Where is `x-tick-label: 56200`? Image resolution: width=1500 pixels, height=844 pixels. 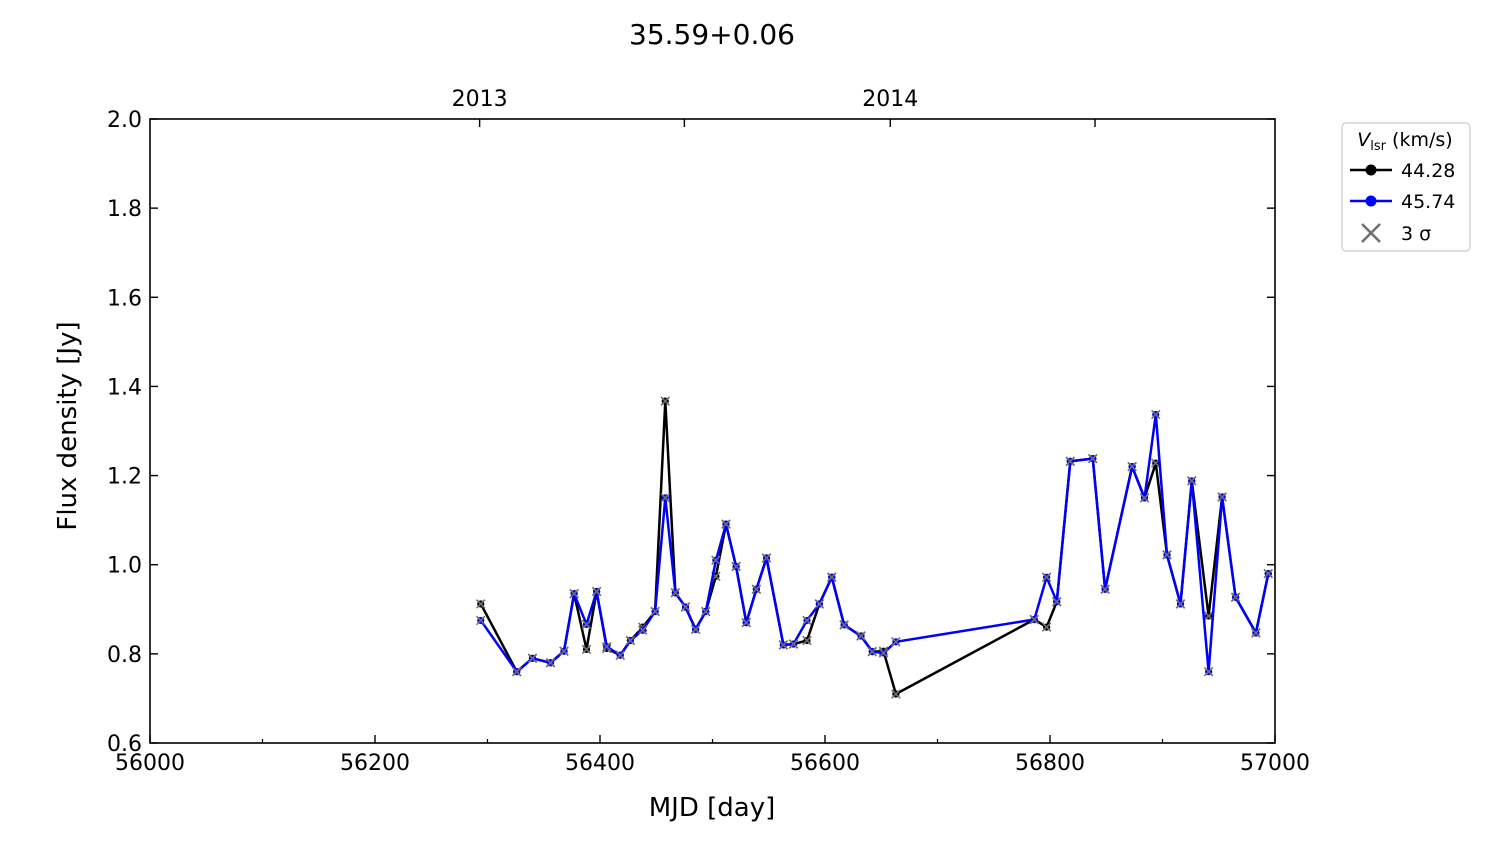 x-tick-label: 56200 is located at coordinates (375, 763).